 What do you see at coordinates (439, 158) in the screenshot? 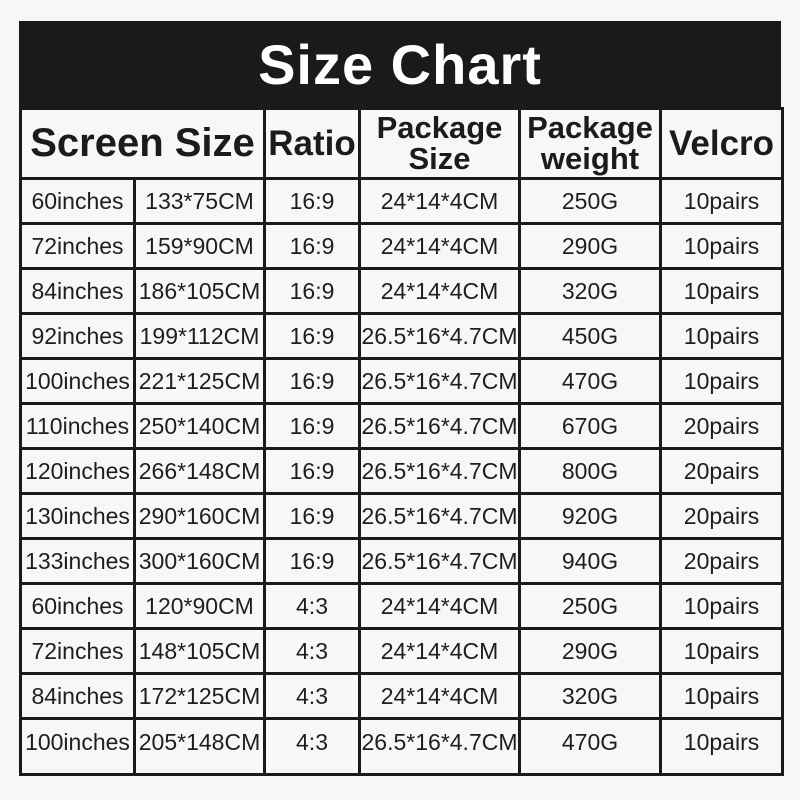
I see `col-header-package-size-line2: Size` at bounding box center [439, 158].